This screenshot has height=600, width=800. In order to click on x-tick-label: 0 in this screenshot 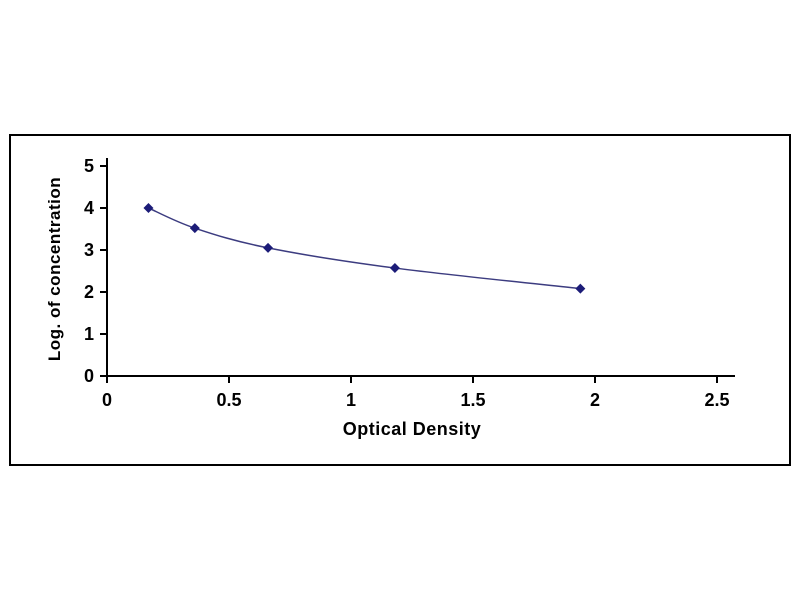, I will do `click(107, 400)`.